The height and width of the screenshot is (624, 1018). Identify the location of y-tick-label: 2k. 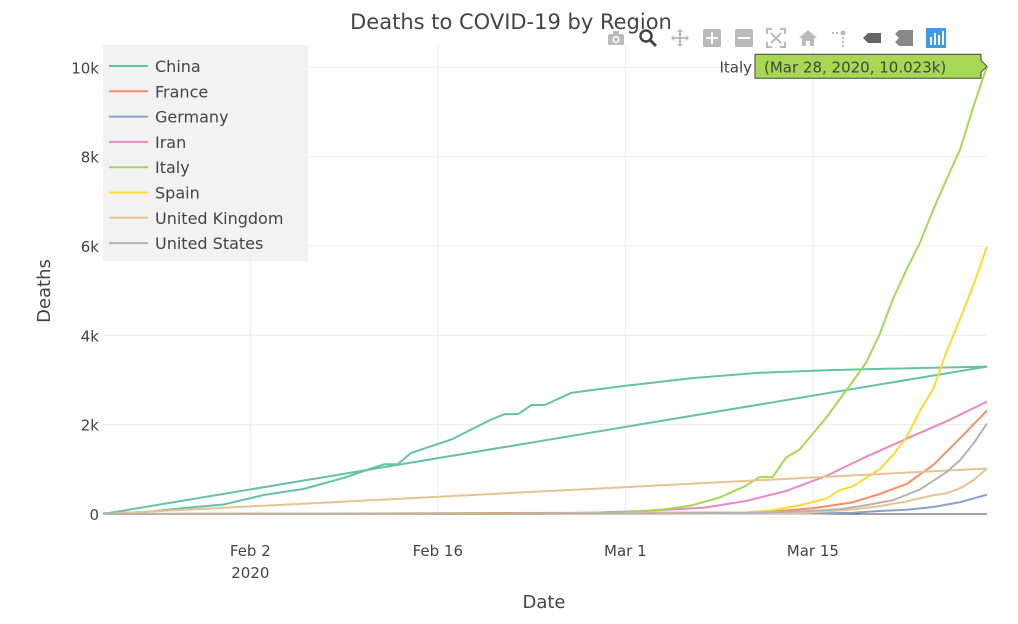
(90, 426).